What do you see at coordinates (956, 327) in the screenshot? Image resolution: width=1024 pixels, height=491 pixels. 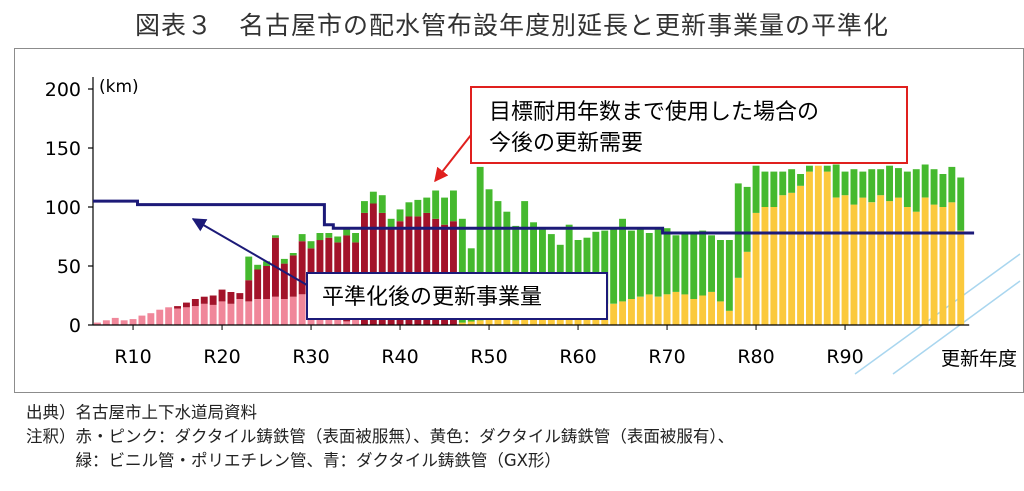 I see `decor-line` at bounding box center [956, 327].